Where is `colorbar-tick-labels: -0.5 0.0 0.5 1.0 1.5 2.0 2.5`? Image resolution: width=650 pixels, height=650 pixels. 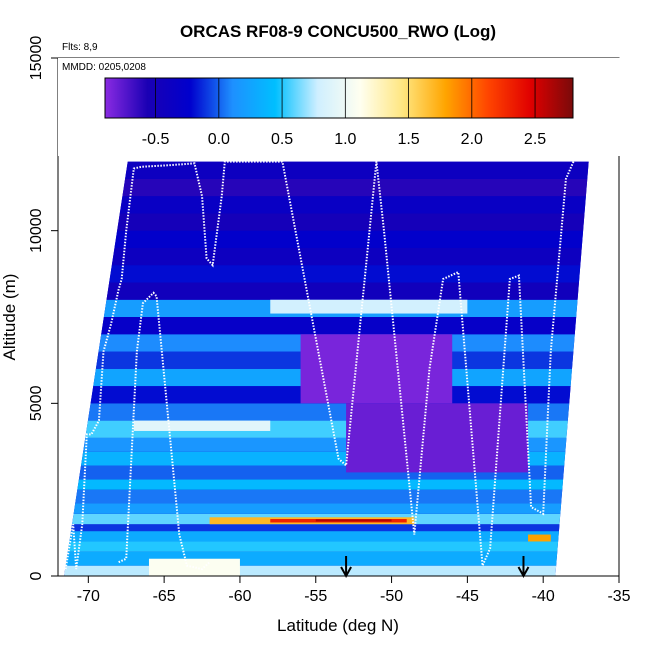
colorbar-tick-labels: -0.5 0.0 0.5 1.0 1.5 2.0 2.5 is located at coordinates (344, 139).